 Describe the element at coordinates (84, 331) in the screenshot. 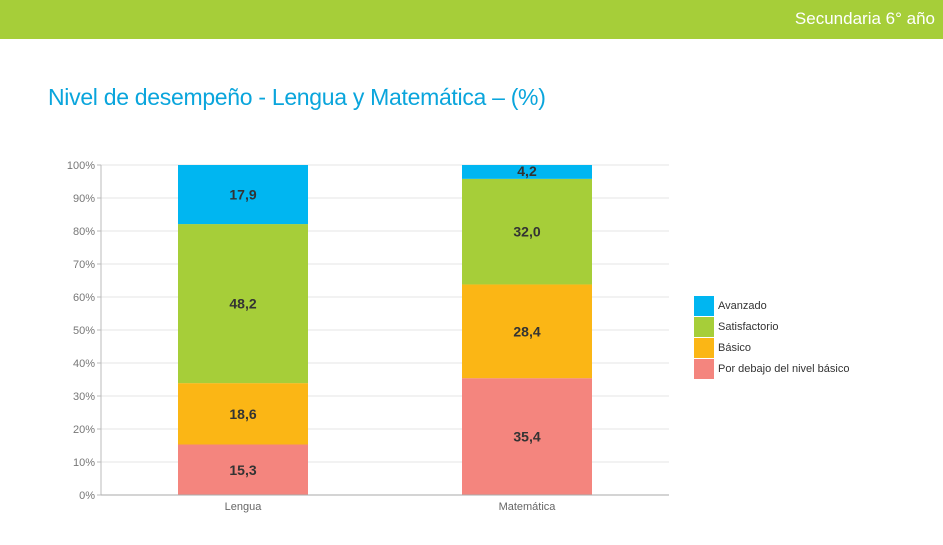

I see `y-tick-label: 50%` at that location.